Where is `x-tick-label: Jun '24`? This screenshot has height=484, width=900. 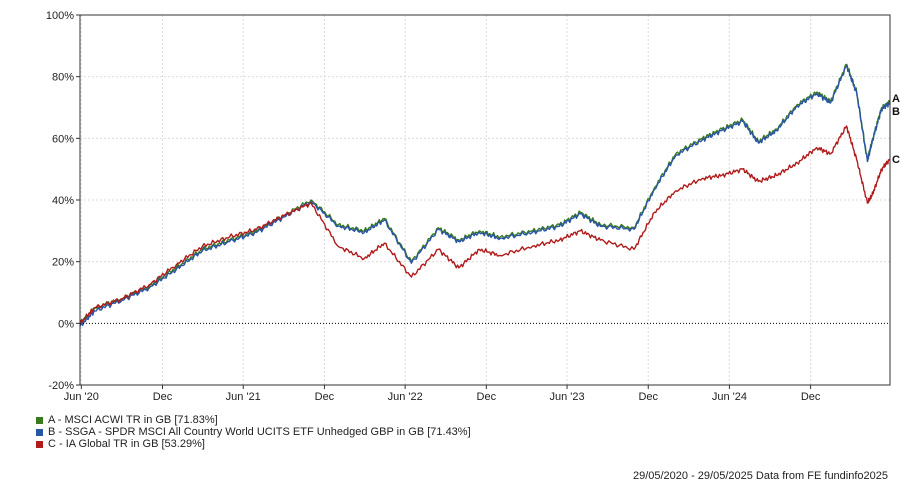 x-tick-label: Jun '24 is located at coordinates (729, 397).